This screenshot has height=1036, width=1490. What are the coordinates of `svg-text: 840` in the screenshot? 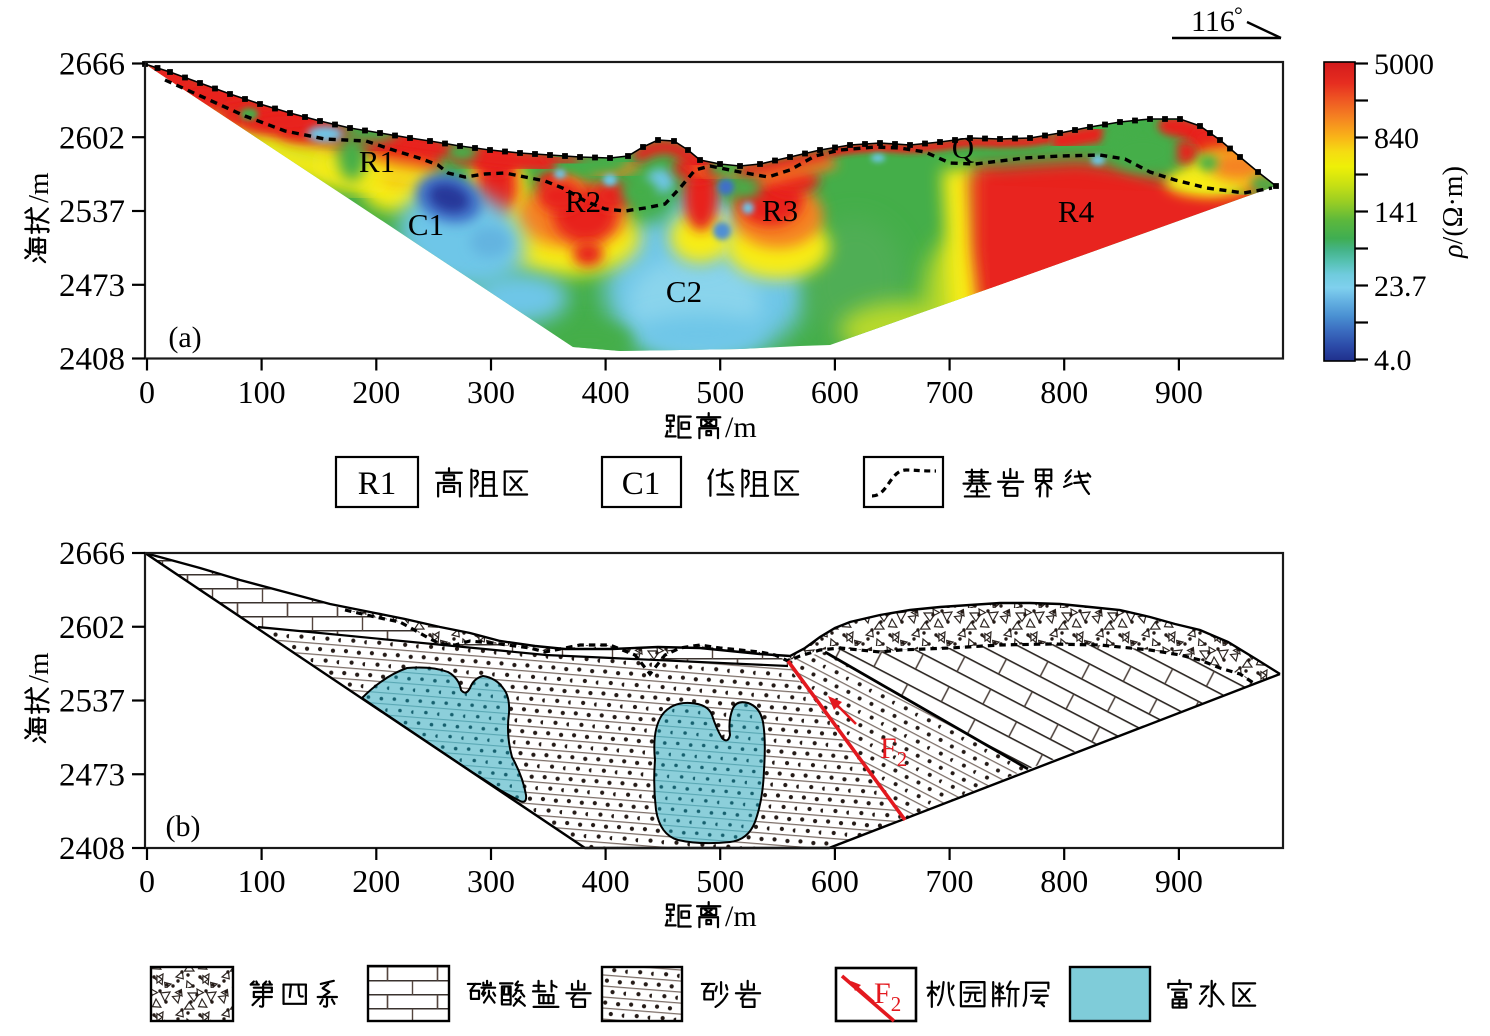 It's located at (1396, 138).